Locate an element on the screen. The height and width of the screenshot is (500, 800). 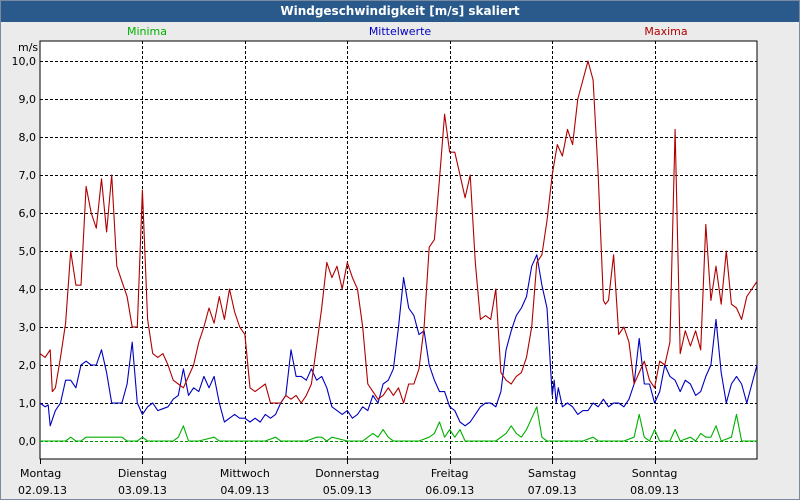
legend-maxima: Maxima is located at coordinates (665, 31).